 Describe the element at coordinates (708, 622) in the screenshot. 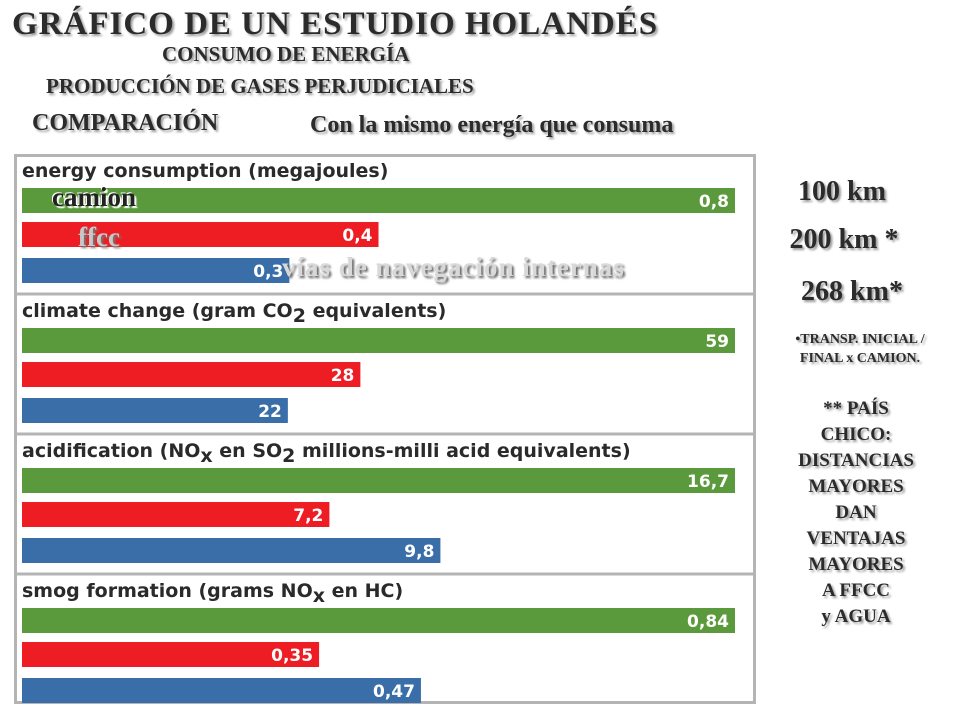

I see `bar-value-label: 0,84` at that location.